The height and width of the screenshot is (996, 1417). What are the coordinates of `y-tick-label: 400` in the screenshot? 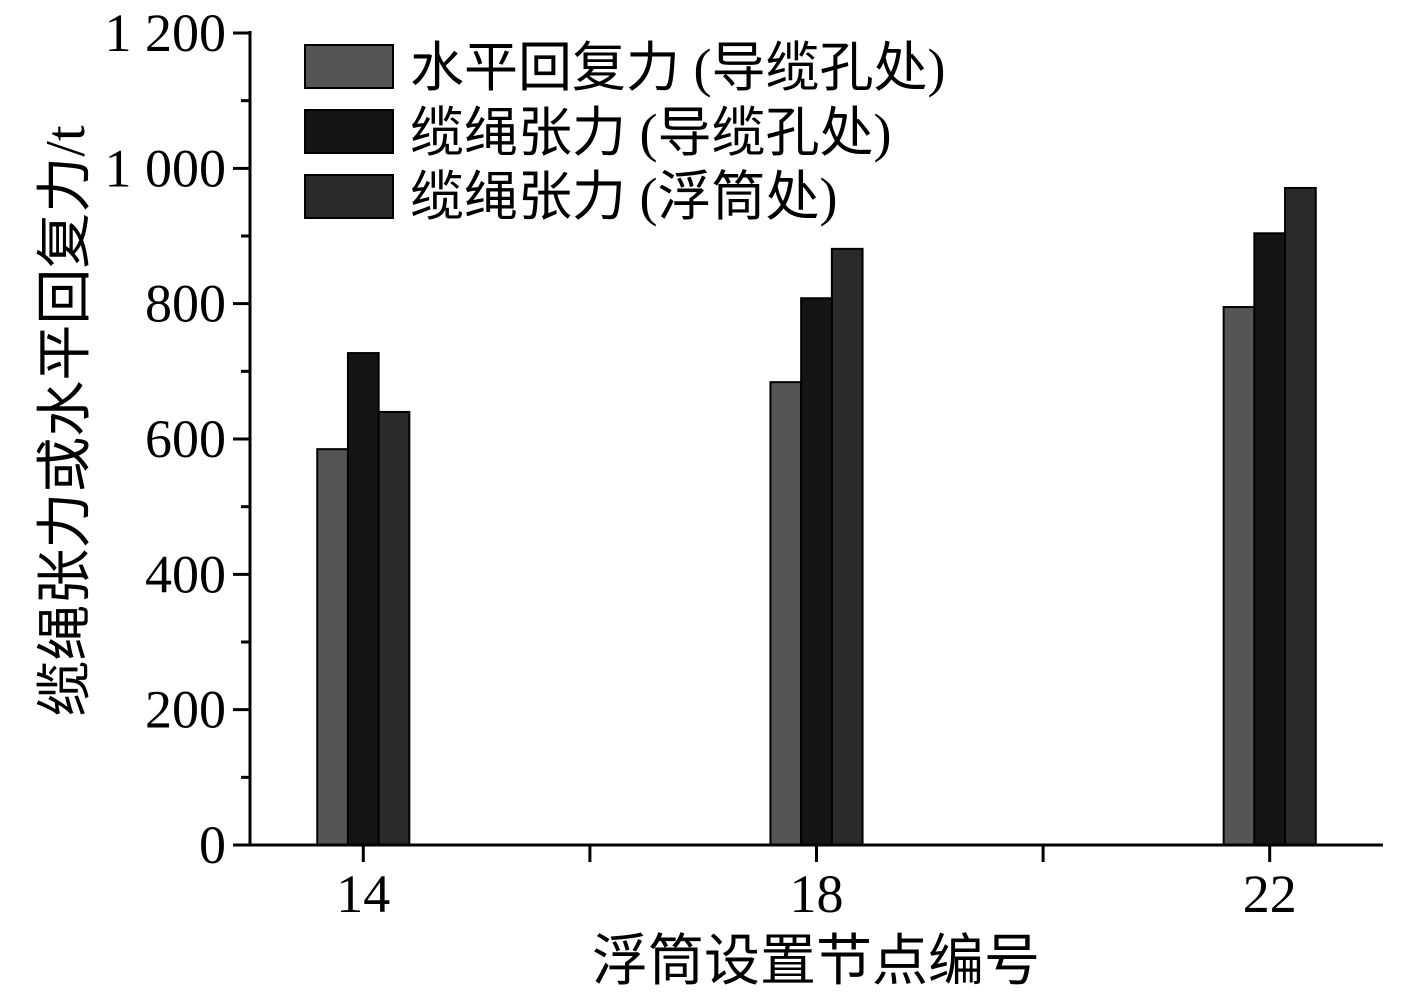 It's located at (185, 574).